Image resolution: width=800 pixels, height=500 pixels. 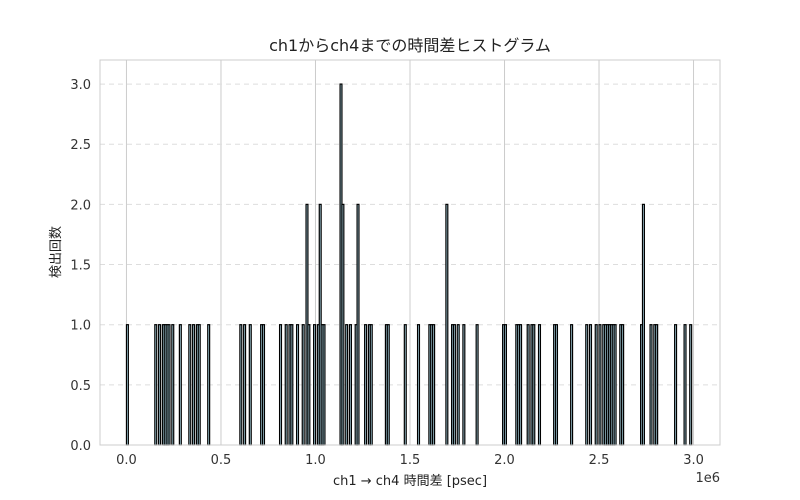 I want to click on x-tick-label: 1.5, so click(x=410, y=460).